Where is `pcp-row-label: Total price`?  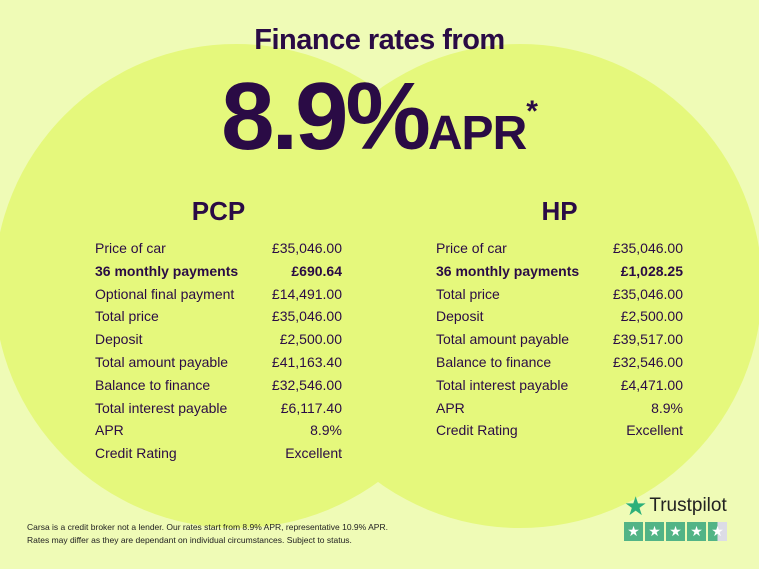 pcp-row-label: Total price is located at coordinates (127, 316).